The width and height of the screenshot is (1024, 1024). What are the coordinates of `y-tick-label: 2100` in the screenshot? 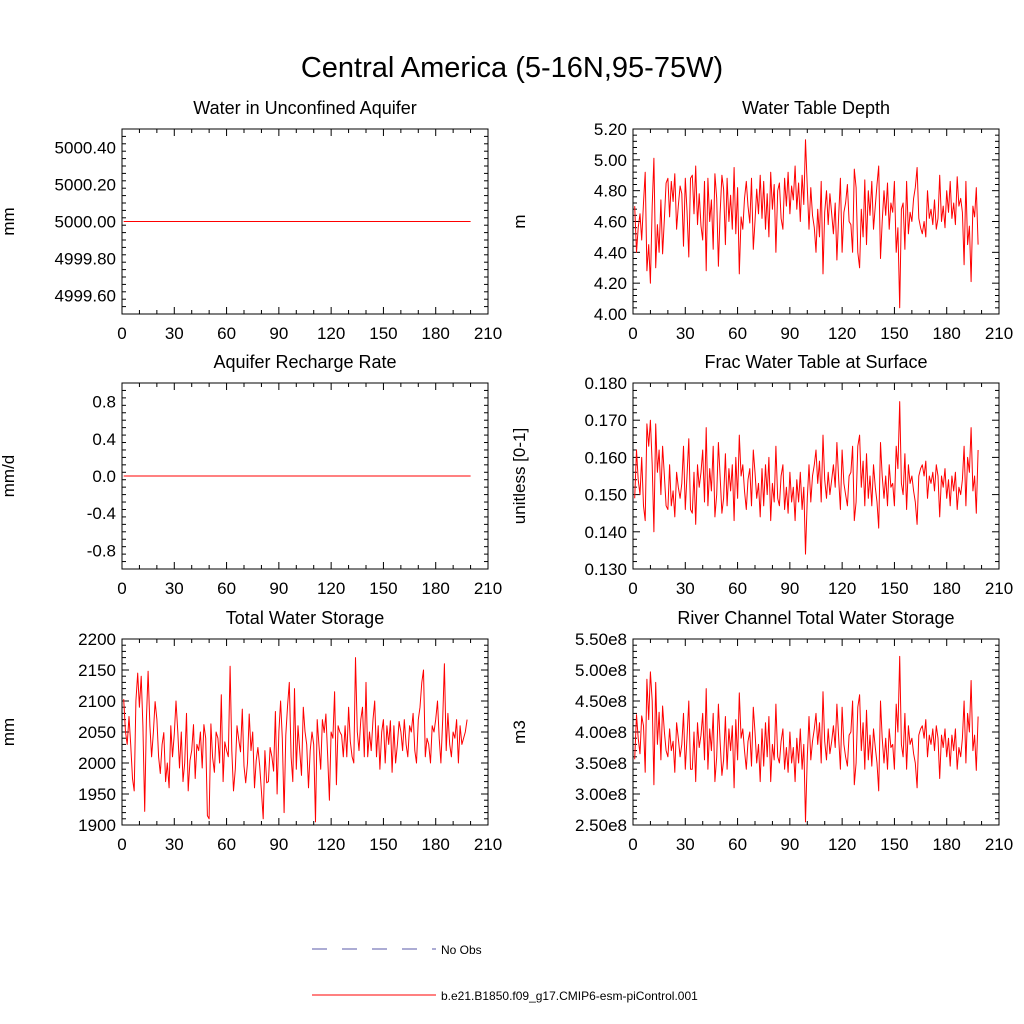 It's located at (97, 701).